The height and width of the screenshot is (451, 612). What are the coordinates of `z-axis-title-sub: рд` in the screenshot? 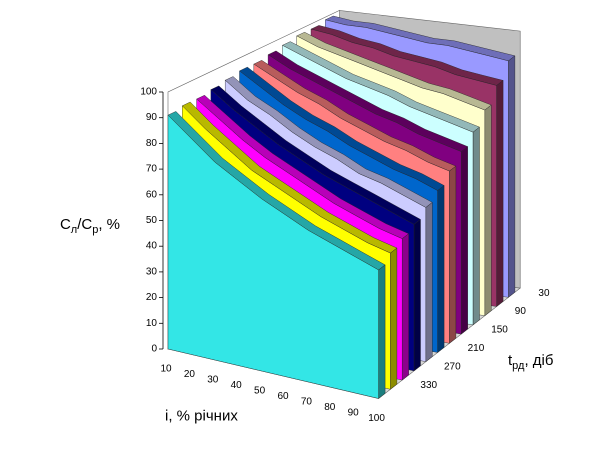 It's located at (518, 366).